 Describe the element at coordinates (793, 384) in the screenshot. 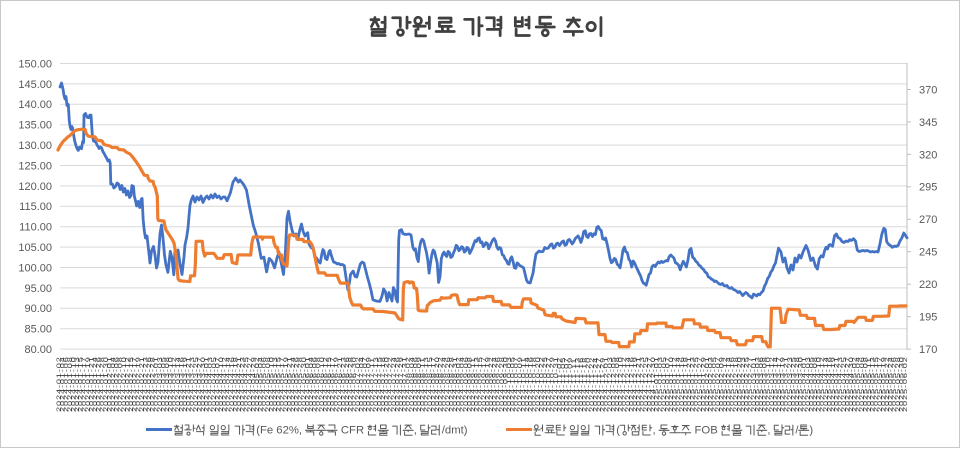

I see `svg-text: 2025-03-25` at that location.